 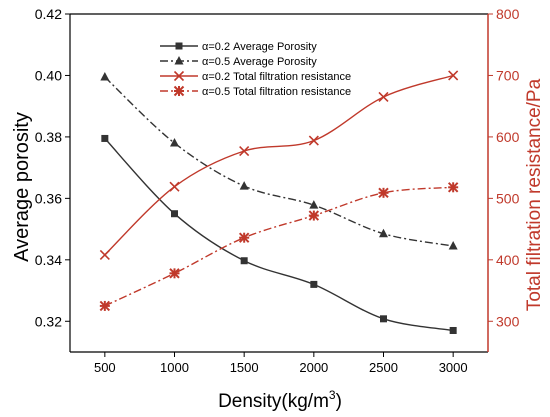 What do you see at coordinates (22, 187) in the screenshot?
I see `y-axis-left-label: Average porosity` at bounding box center [22, 187].